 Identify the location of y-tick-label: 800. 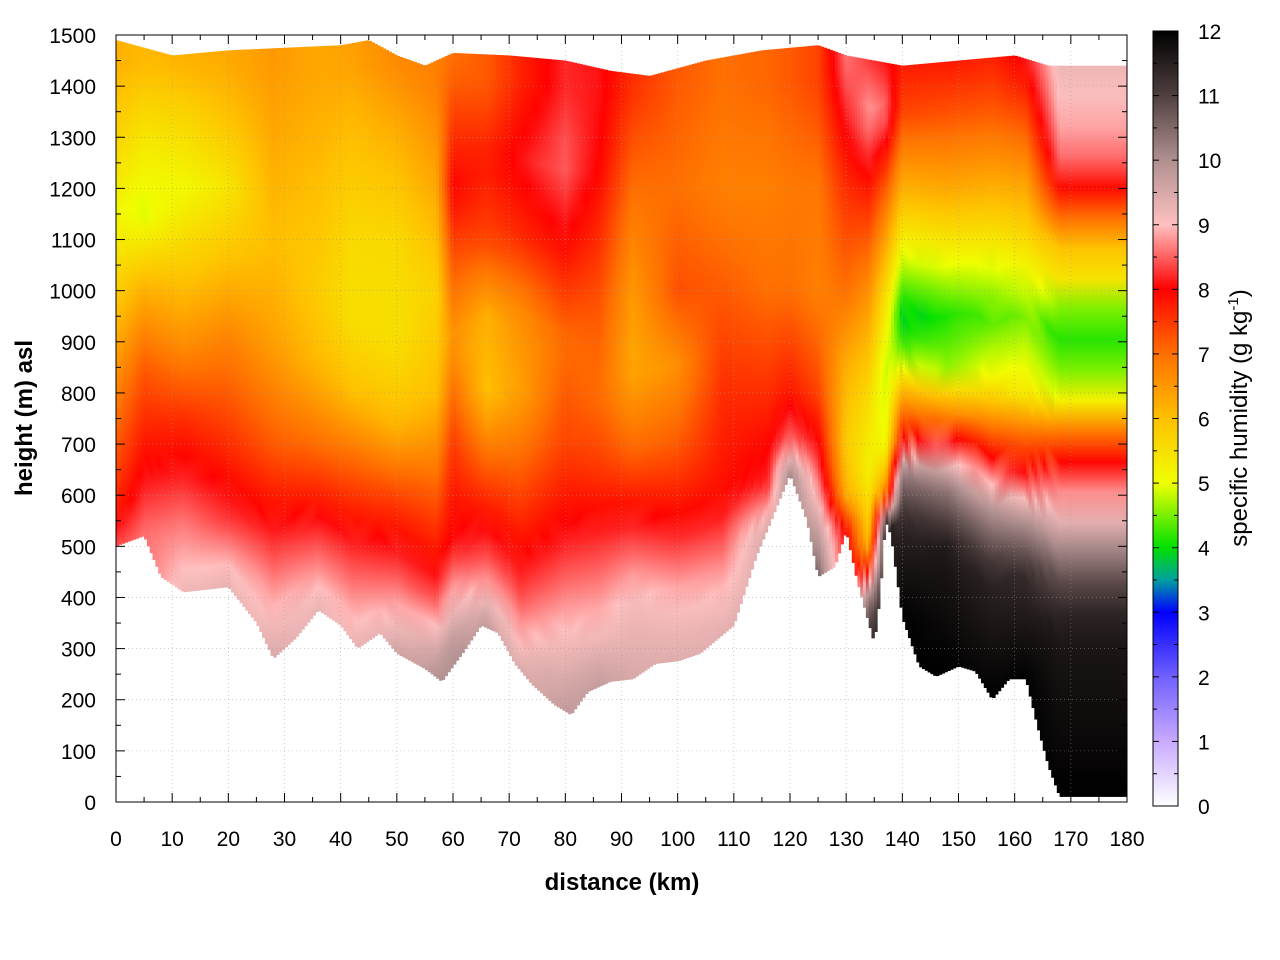
(78, 394).